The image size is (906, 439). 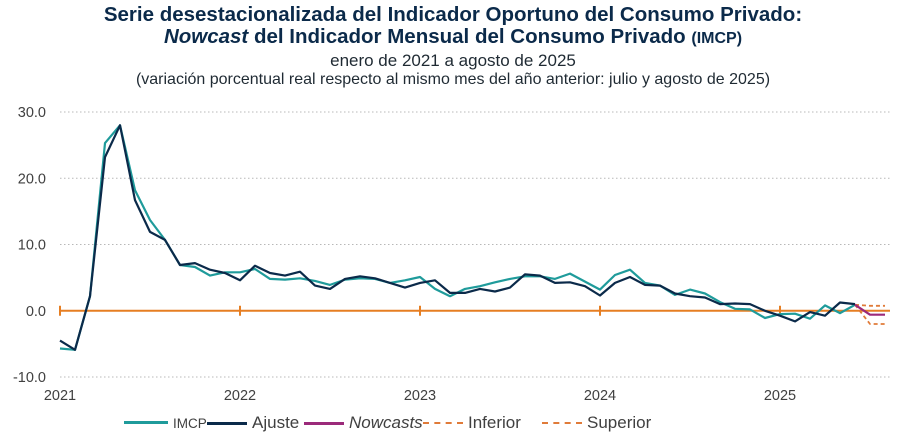 What do you see at coordinates (60, 396) in the screenshot?
I see `x-tick-label: 2021` at bounding box center [60, 396].